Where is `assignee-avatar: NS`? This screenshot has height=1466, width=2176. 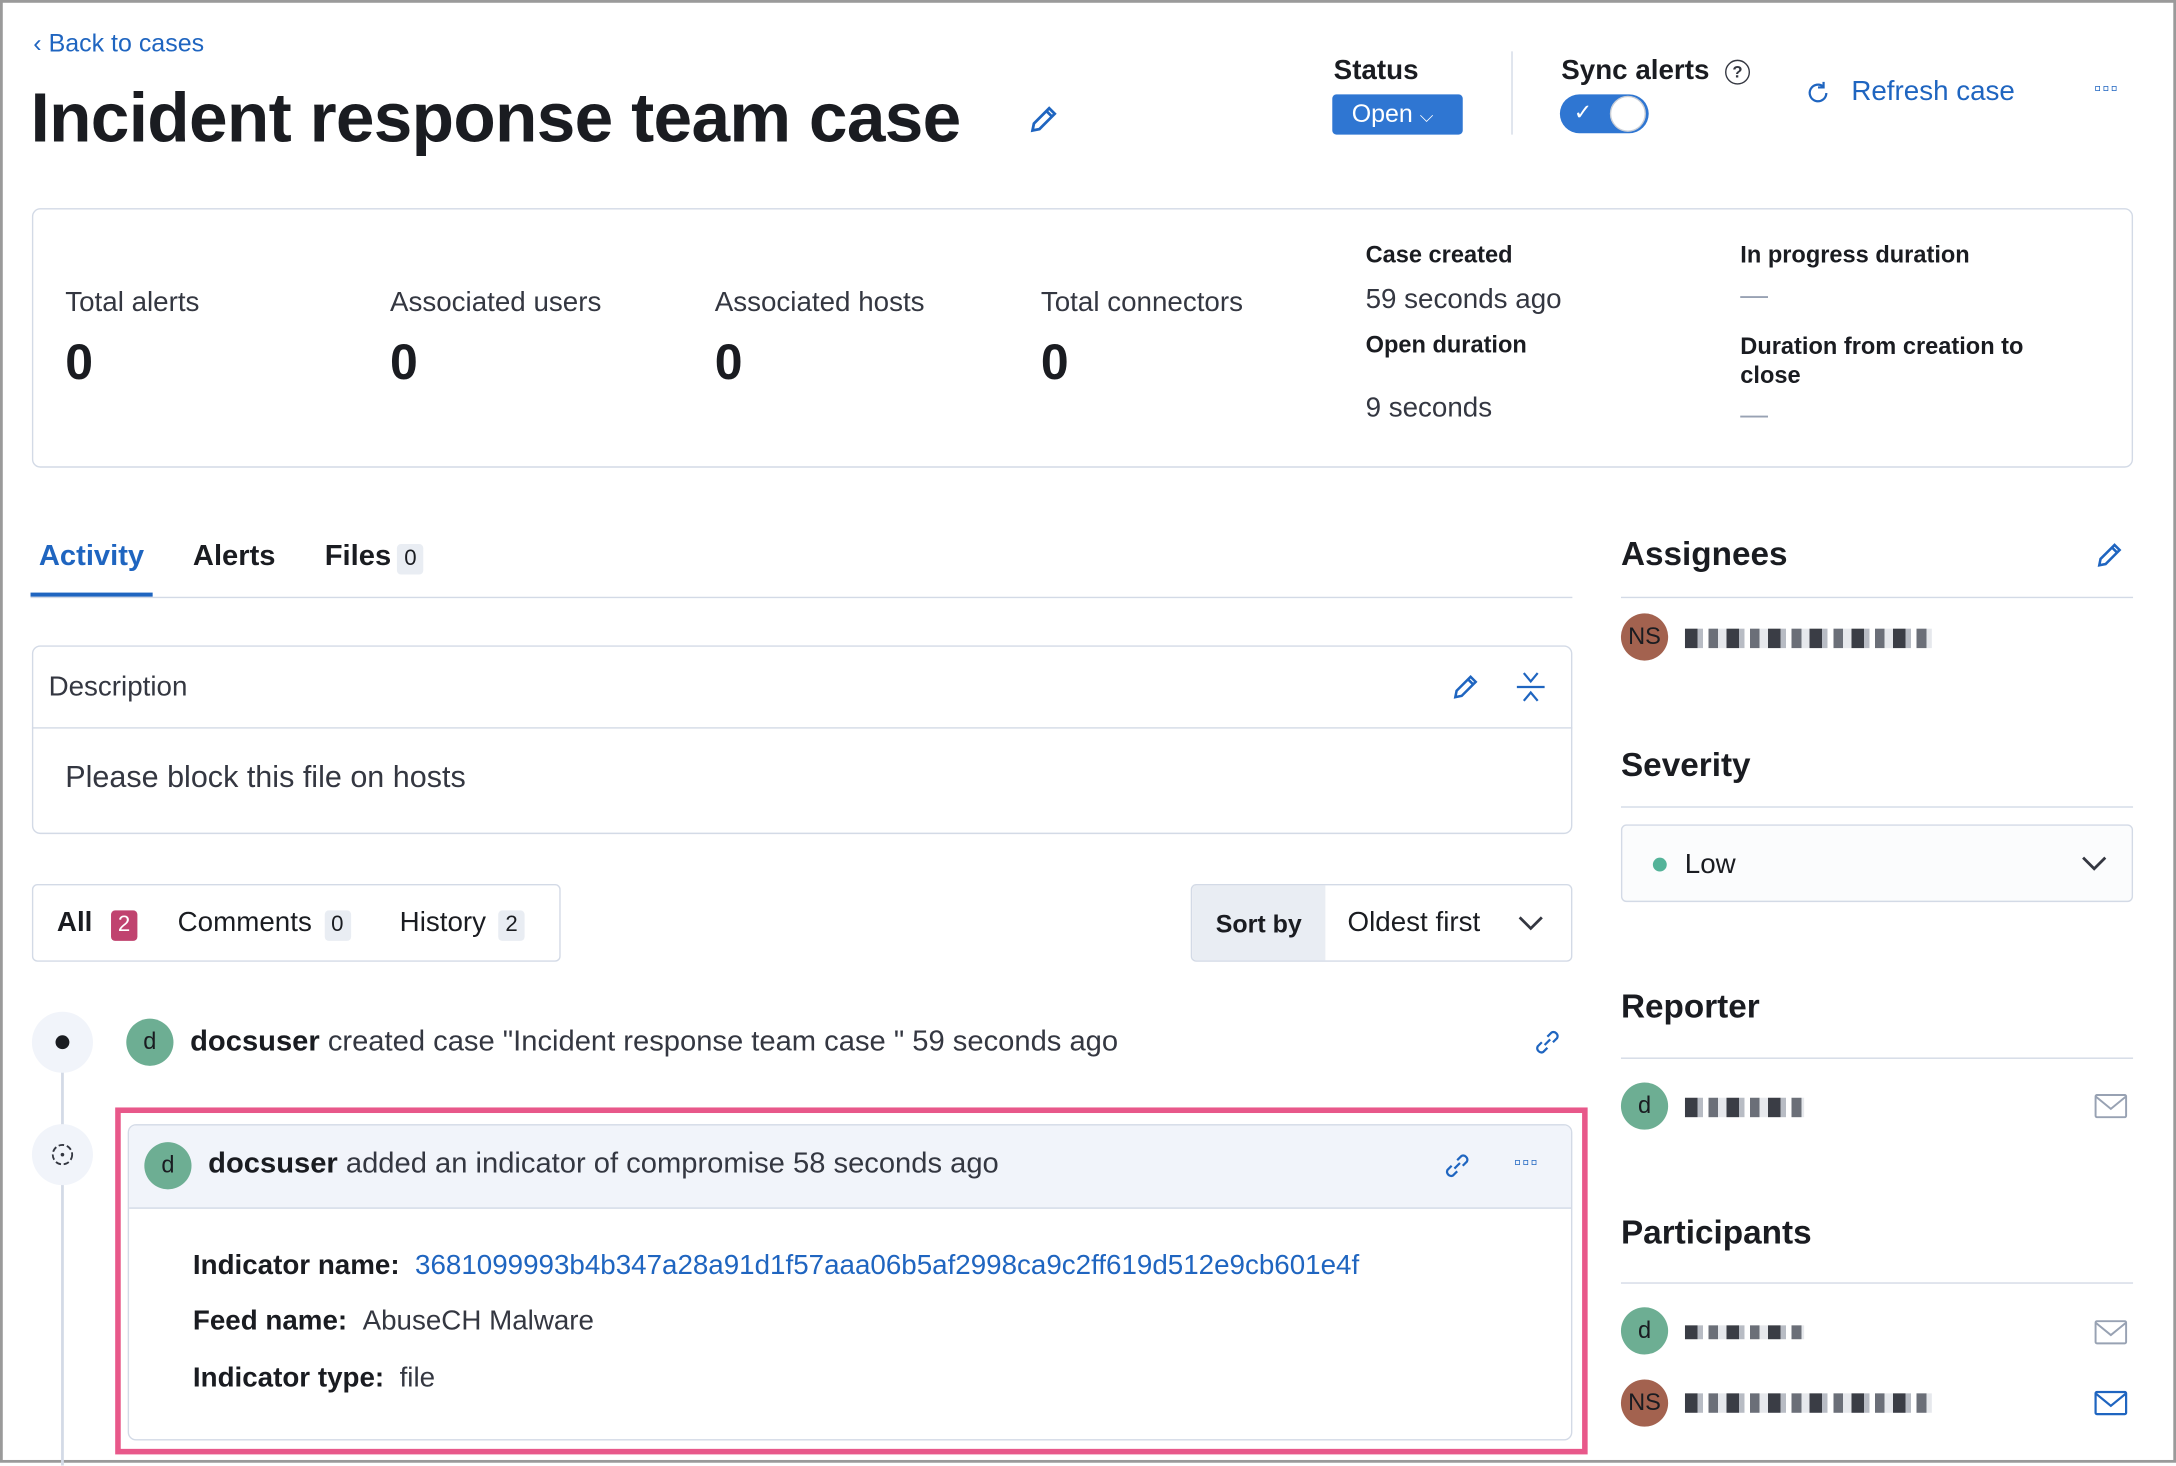
assignee-avatar: NS is located at coordinates (1644, 637).